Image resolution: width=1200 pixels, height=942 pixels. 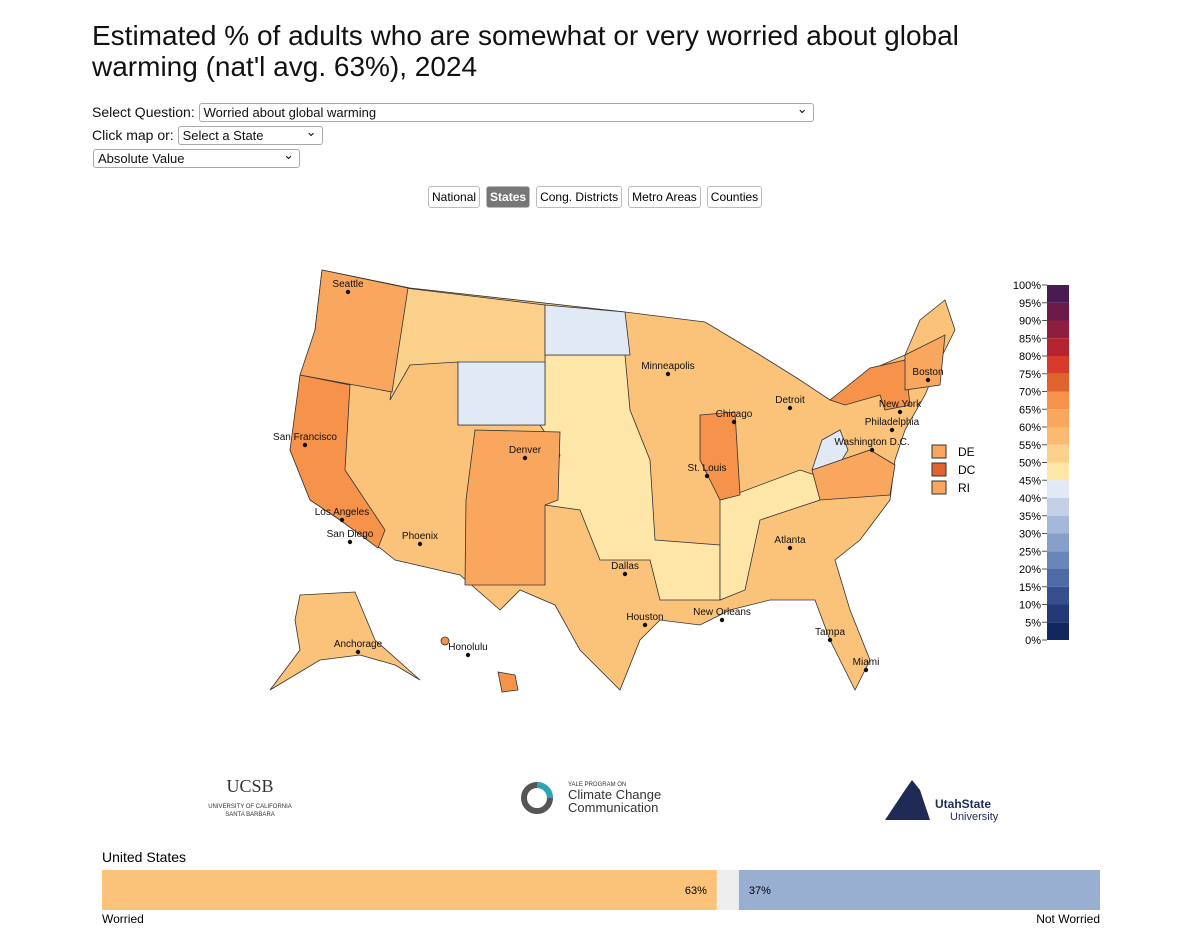 I want to click on city-label: Honolulu, so click(x=467, y=647).